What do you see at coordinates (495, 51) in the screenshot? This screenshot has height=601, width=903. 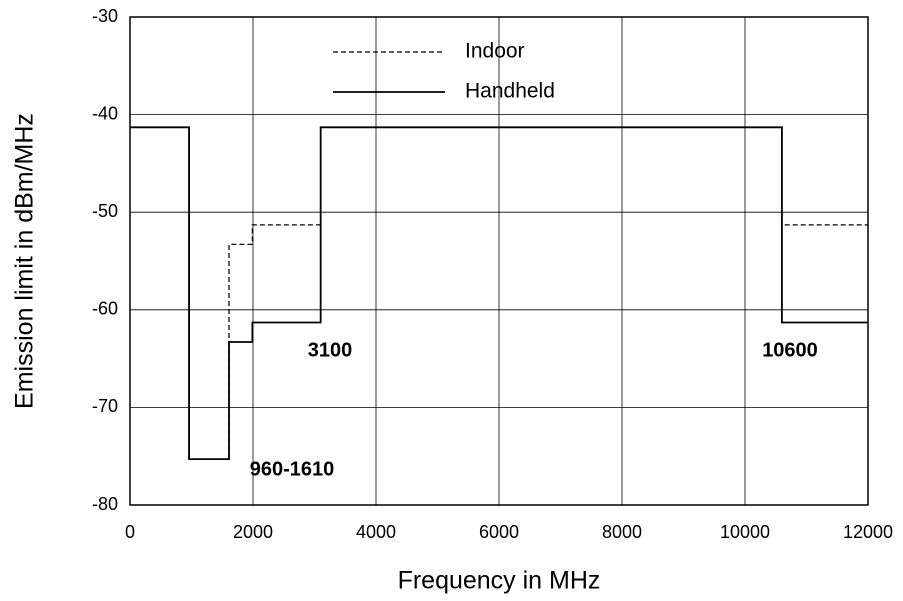 I see `legend-label: Indoor` at bounding box center [495, 51].